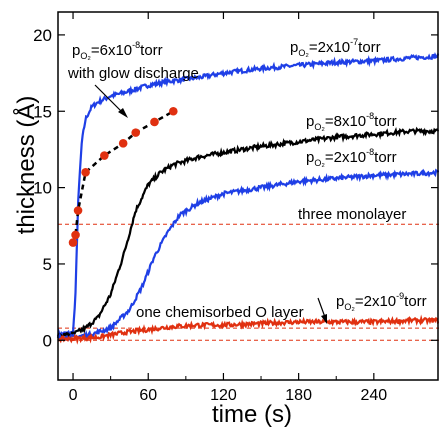  What do you see at coordinates (42, 35) in the screenshot?
I see `y-tick-label: 20` at bounding box center [42, 35].